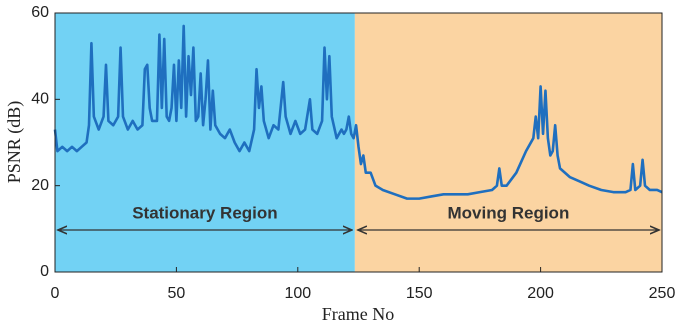 The width and height of the screenshot is (686, 322). I want to click on x-tick-label: 150, so click(419, 293).